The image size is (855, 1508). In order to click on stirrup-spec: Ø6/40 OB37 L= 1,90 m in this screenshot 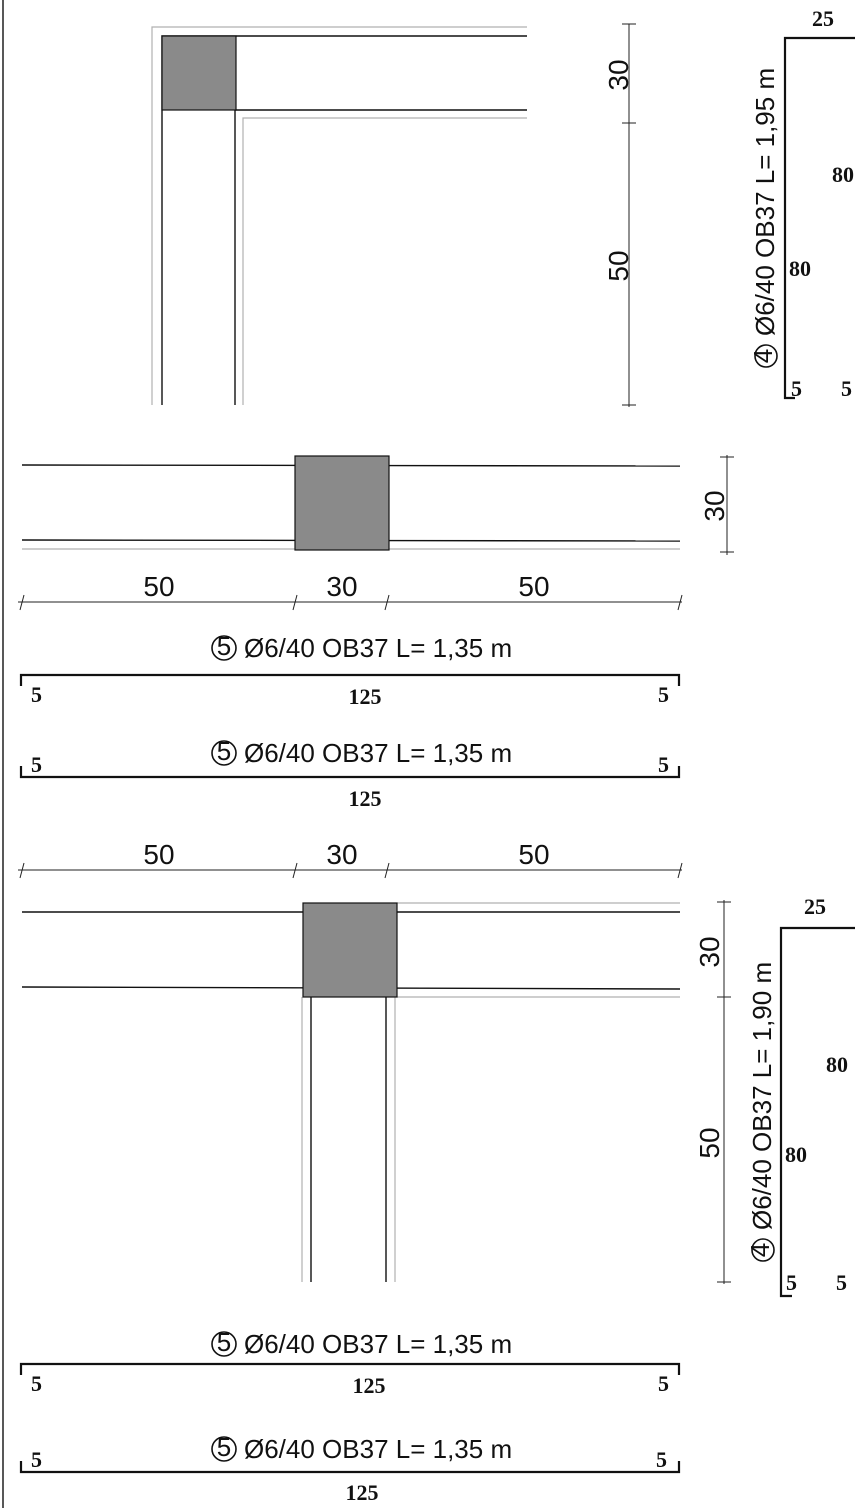, I will do `click(762, 1096)`.